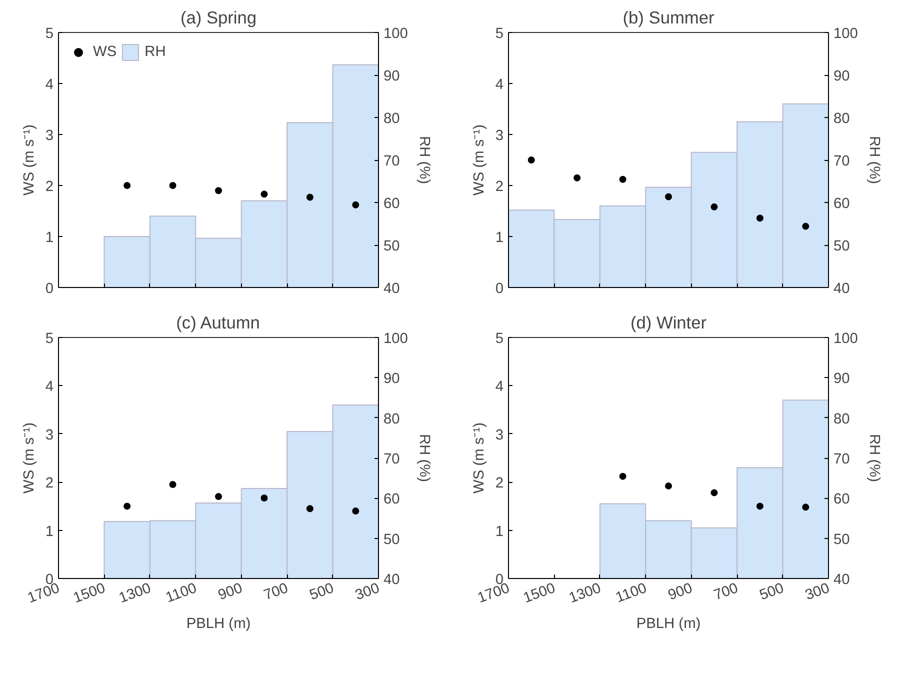  What do you see at coordinates (105, 52) in the screenshot?
I see `legend-label: WS` at bounding box center [105, 52].